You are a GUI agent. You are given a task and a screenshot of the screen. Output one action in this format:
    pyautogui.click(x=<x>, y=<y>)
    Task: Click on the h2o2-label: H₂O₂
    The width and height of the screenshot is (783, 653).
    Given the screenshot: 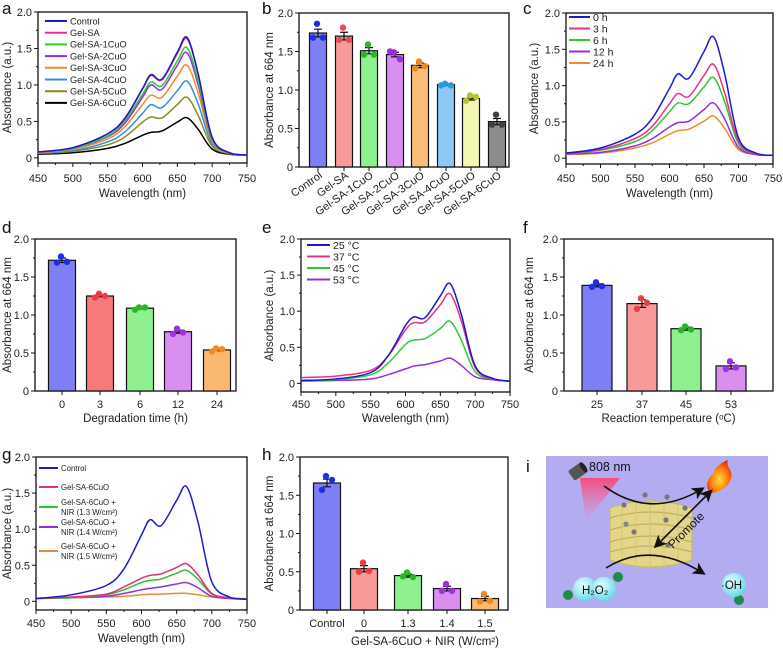 What is the action you would take?
    pyautogui.click(x=595, y=591)
    